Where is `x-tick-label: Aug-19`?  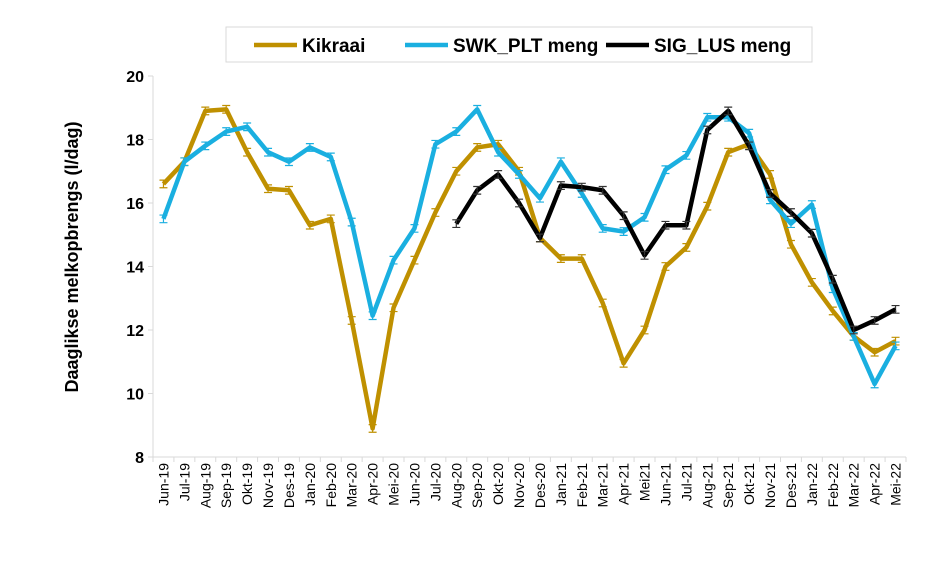
x-tick-label: Aug-19 is located at coordinates (205, 485).